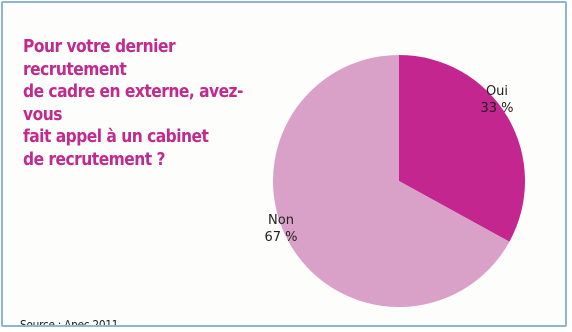  Describe the element at coordinates (281, 220) in the screenshot. I see `slice-label-non: Non` at that location.